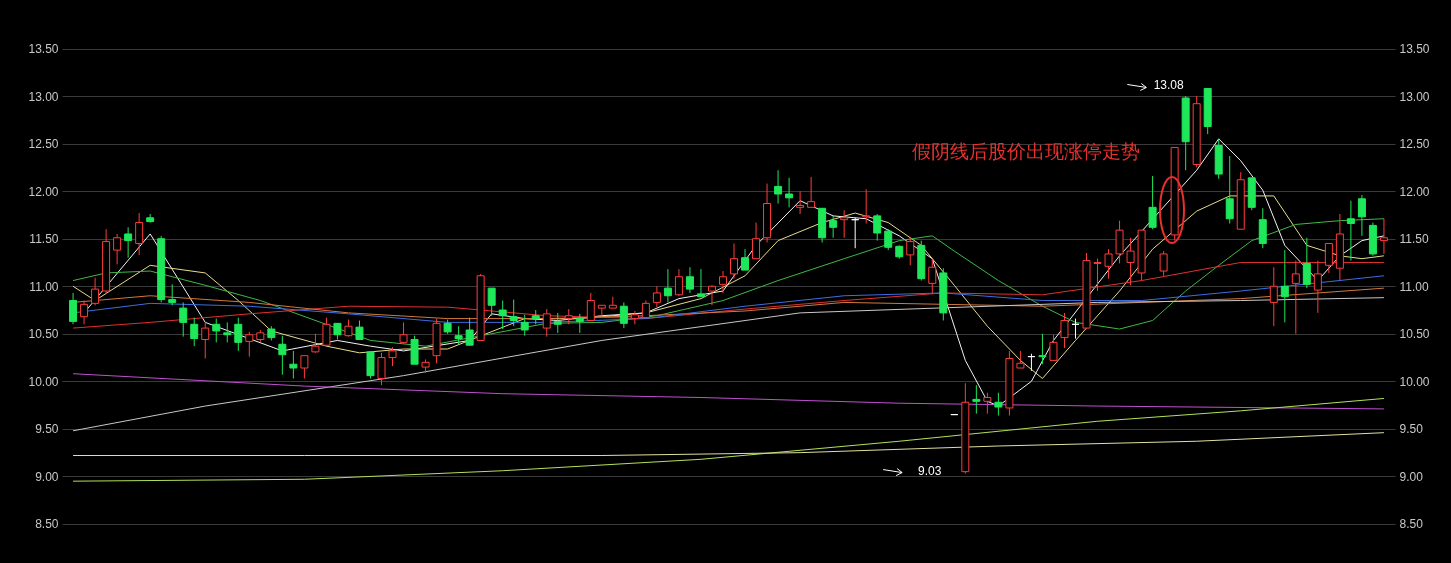  What do you see at coordinates (1414, 191) in the screenshot?
I see `y2-tick-label: 12.00` at bounding box center [1414, 191].